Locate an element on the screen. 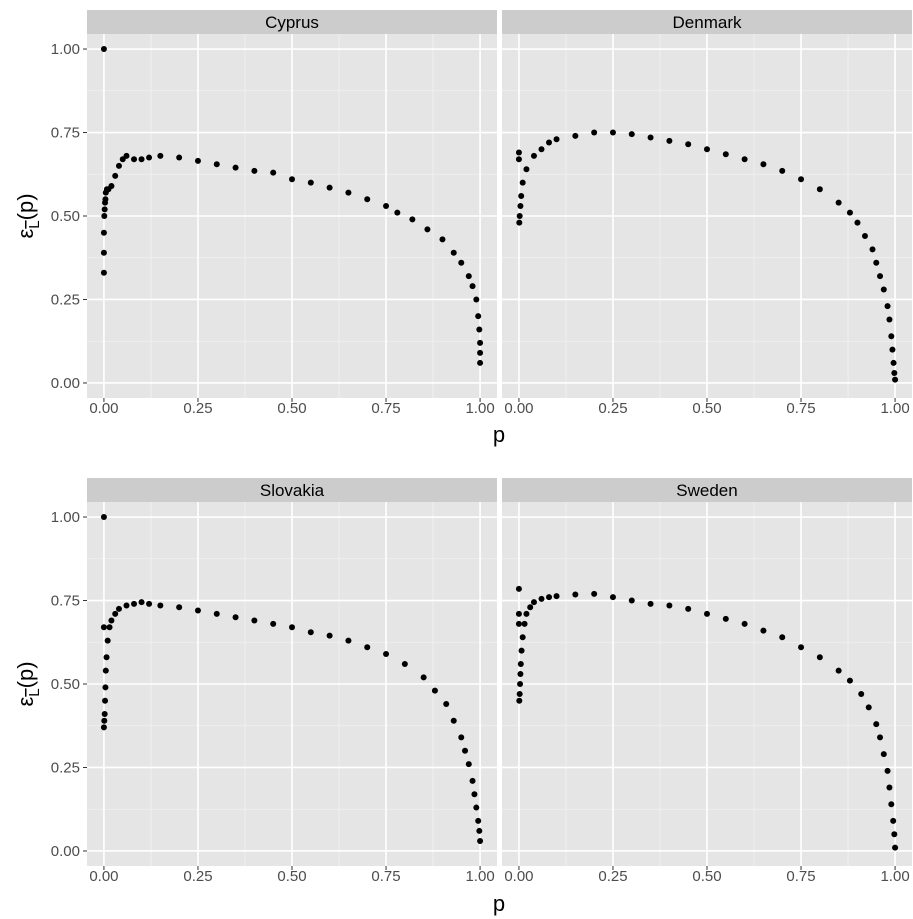 This screenshot has height=919, width=913. x-axis-title: p is located at coordinates (499, 434).